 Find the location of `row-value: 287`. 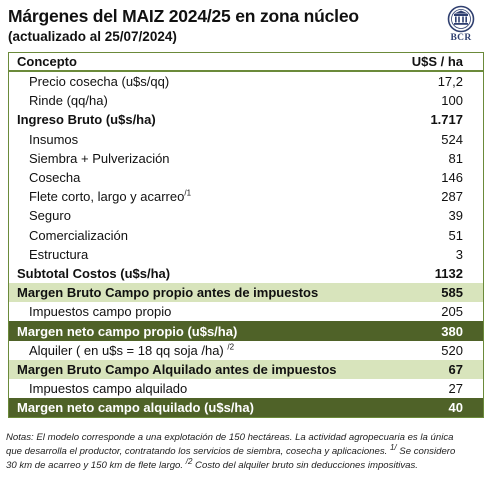

row-value: 287 is located at coordinates (452, 197).